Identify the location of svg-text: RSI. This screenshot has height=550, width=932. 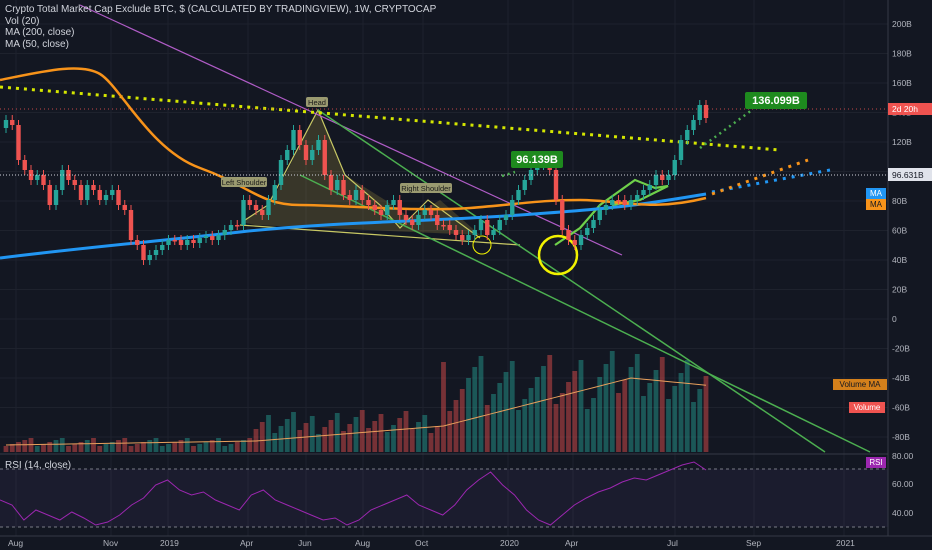
(875, 462).